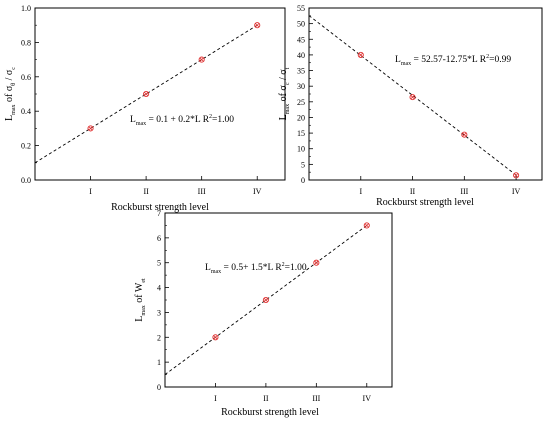  Describe the element at coordinates (301, 149) in the screenshot. I see `y-tick-label: 10` at that location.